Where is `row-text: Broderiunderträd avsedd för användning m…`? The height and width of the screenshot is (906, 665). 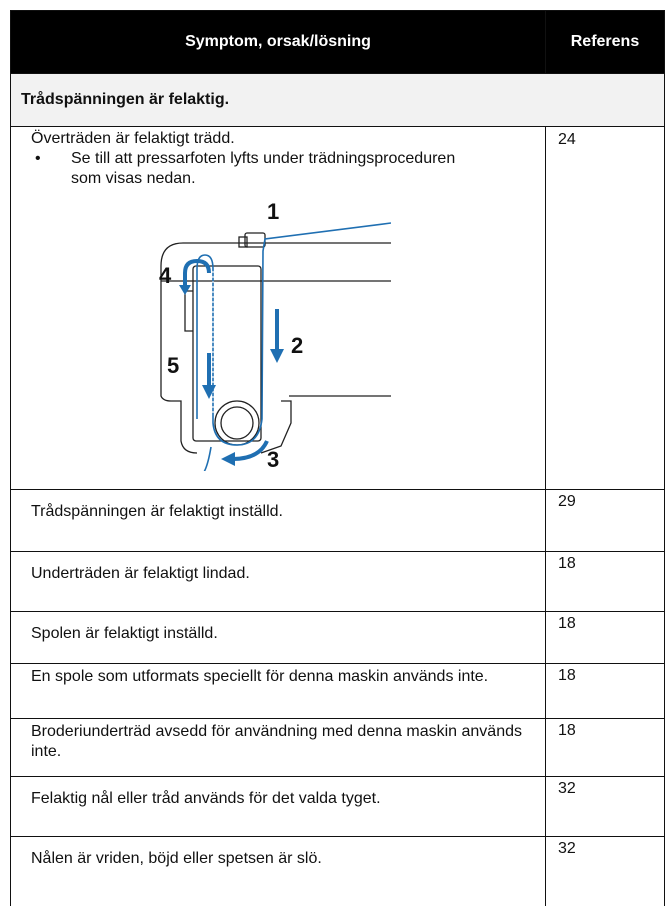 row-text: Broderiunderträd avsedd för användning m… is located at coordinates (276, 741).